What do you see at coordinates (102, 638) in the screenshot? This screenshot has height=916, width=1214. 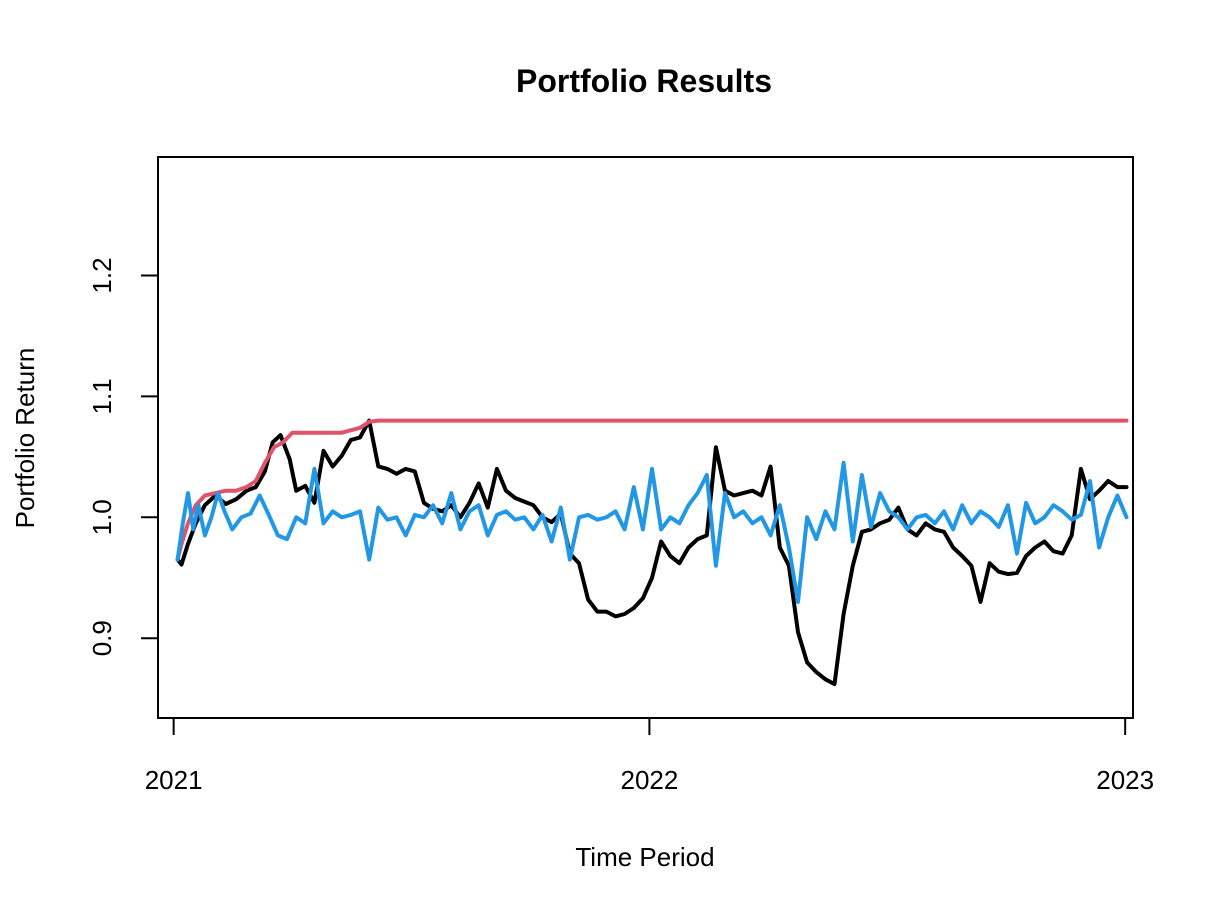 I see `y-tick-label: 0.9` at bounding box center [102, 638].